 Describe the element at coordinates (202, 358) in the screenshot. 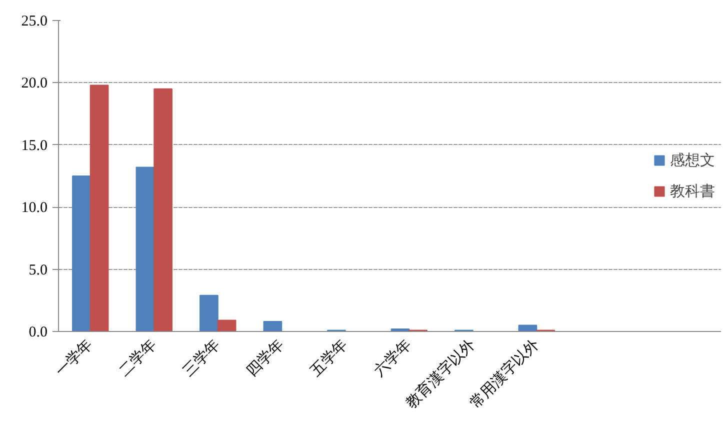

I see `x-tick-label: 三学年` at that location.